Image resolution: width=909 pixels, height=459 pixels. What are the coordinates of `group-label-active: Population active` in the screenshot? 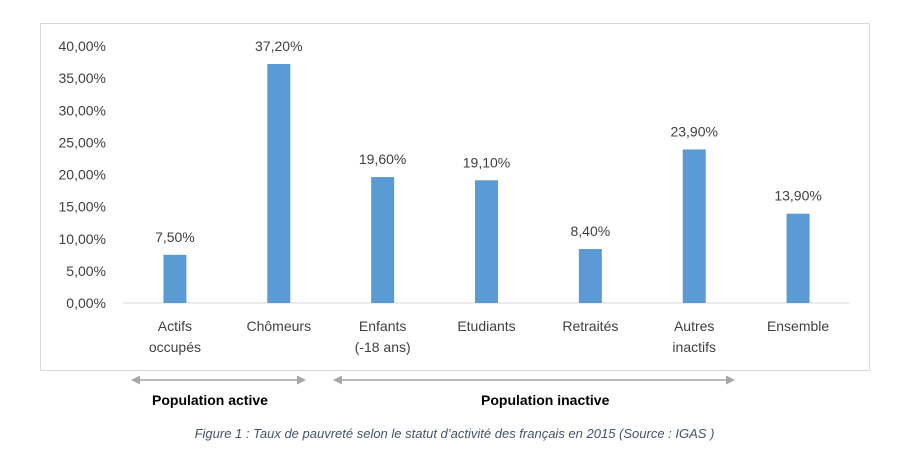 It's located at (210, 400).